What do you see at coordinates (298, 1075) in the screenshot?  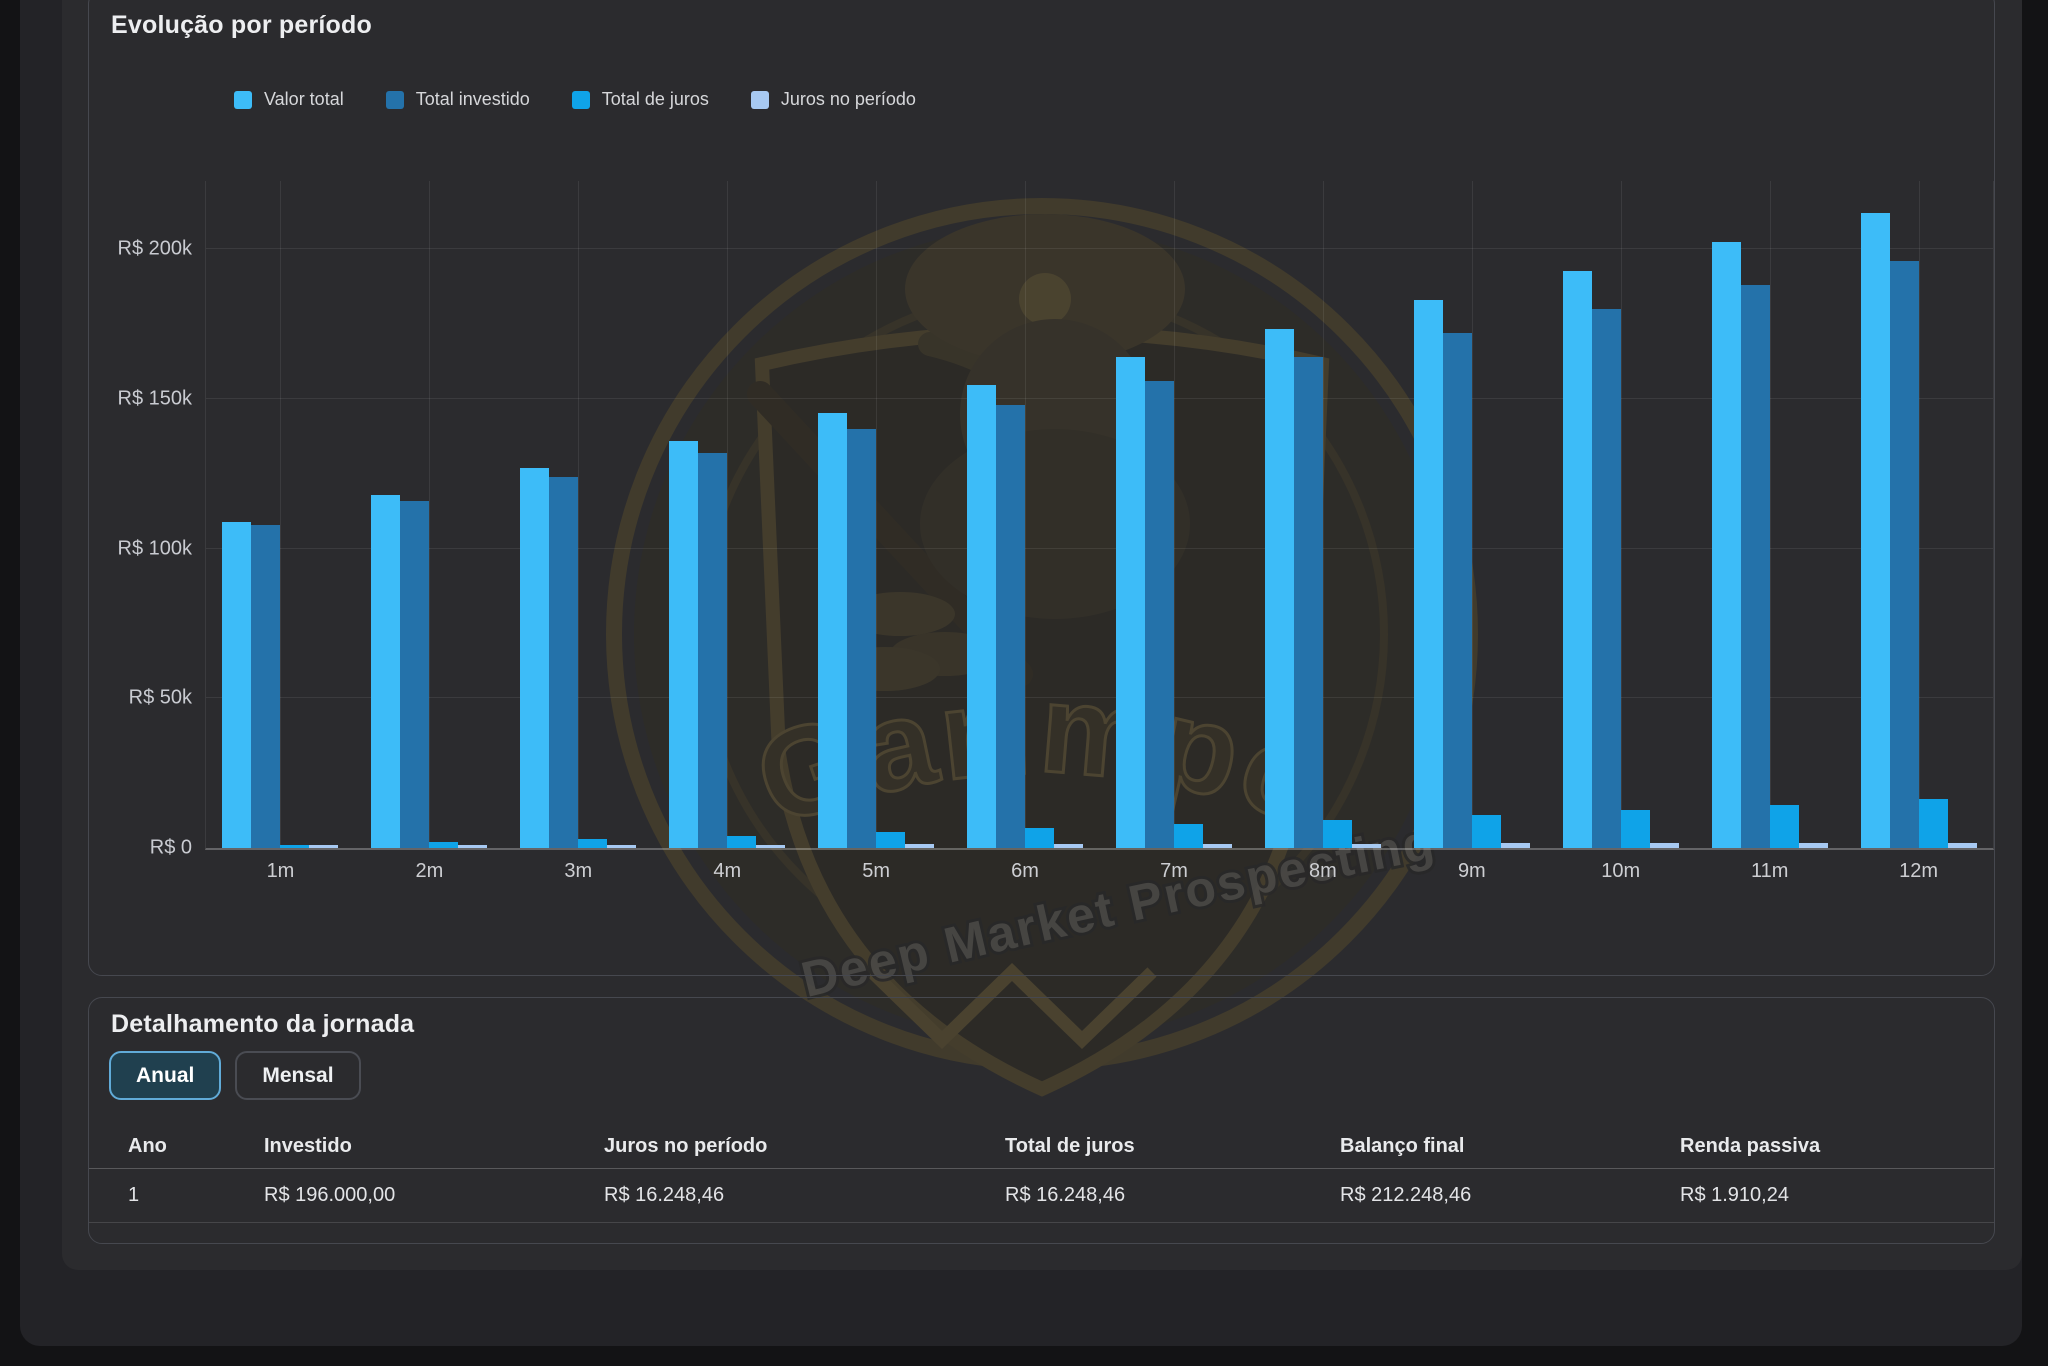 I see `tab-mensal: Mensal` at bounding box center [298, 1075].